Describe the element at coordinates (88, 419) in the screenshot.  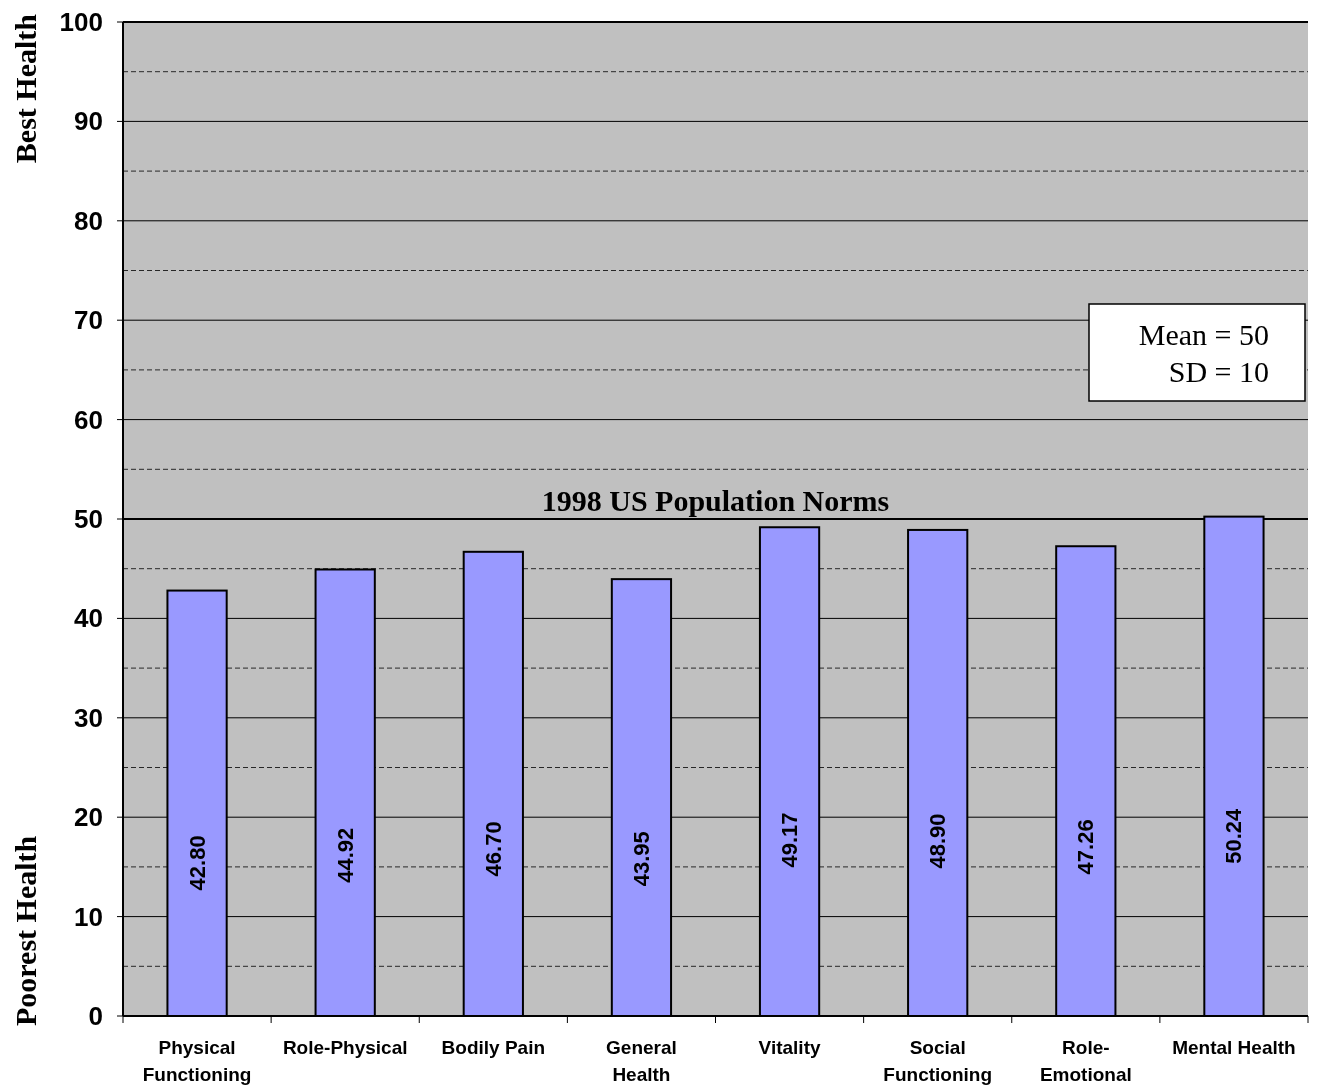
I see `y-tick-label: 60` at that location.